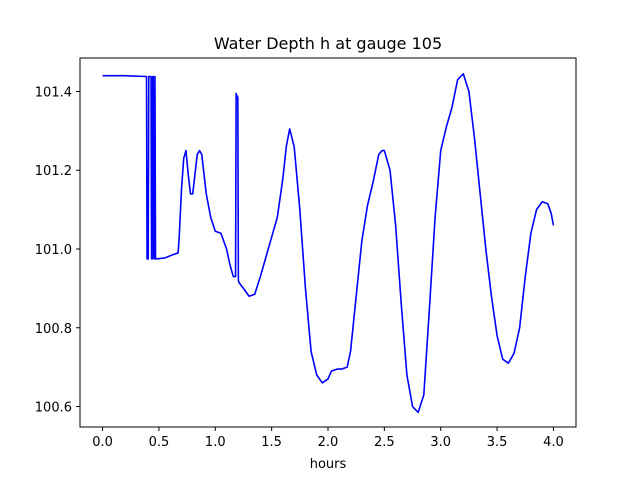  What do you see at coordinates (53, 408) in the screenshot?
I see `y-tick-label: 100.6` at bounding box center [53, 408].